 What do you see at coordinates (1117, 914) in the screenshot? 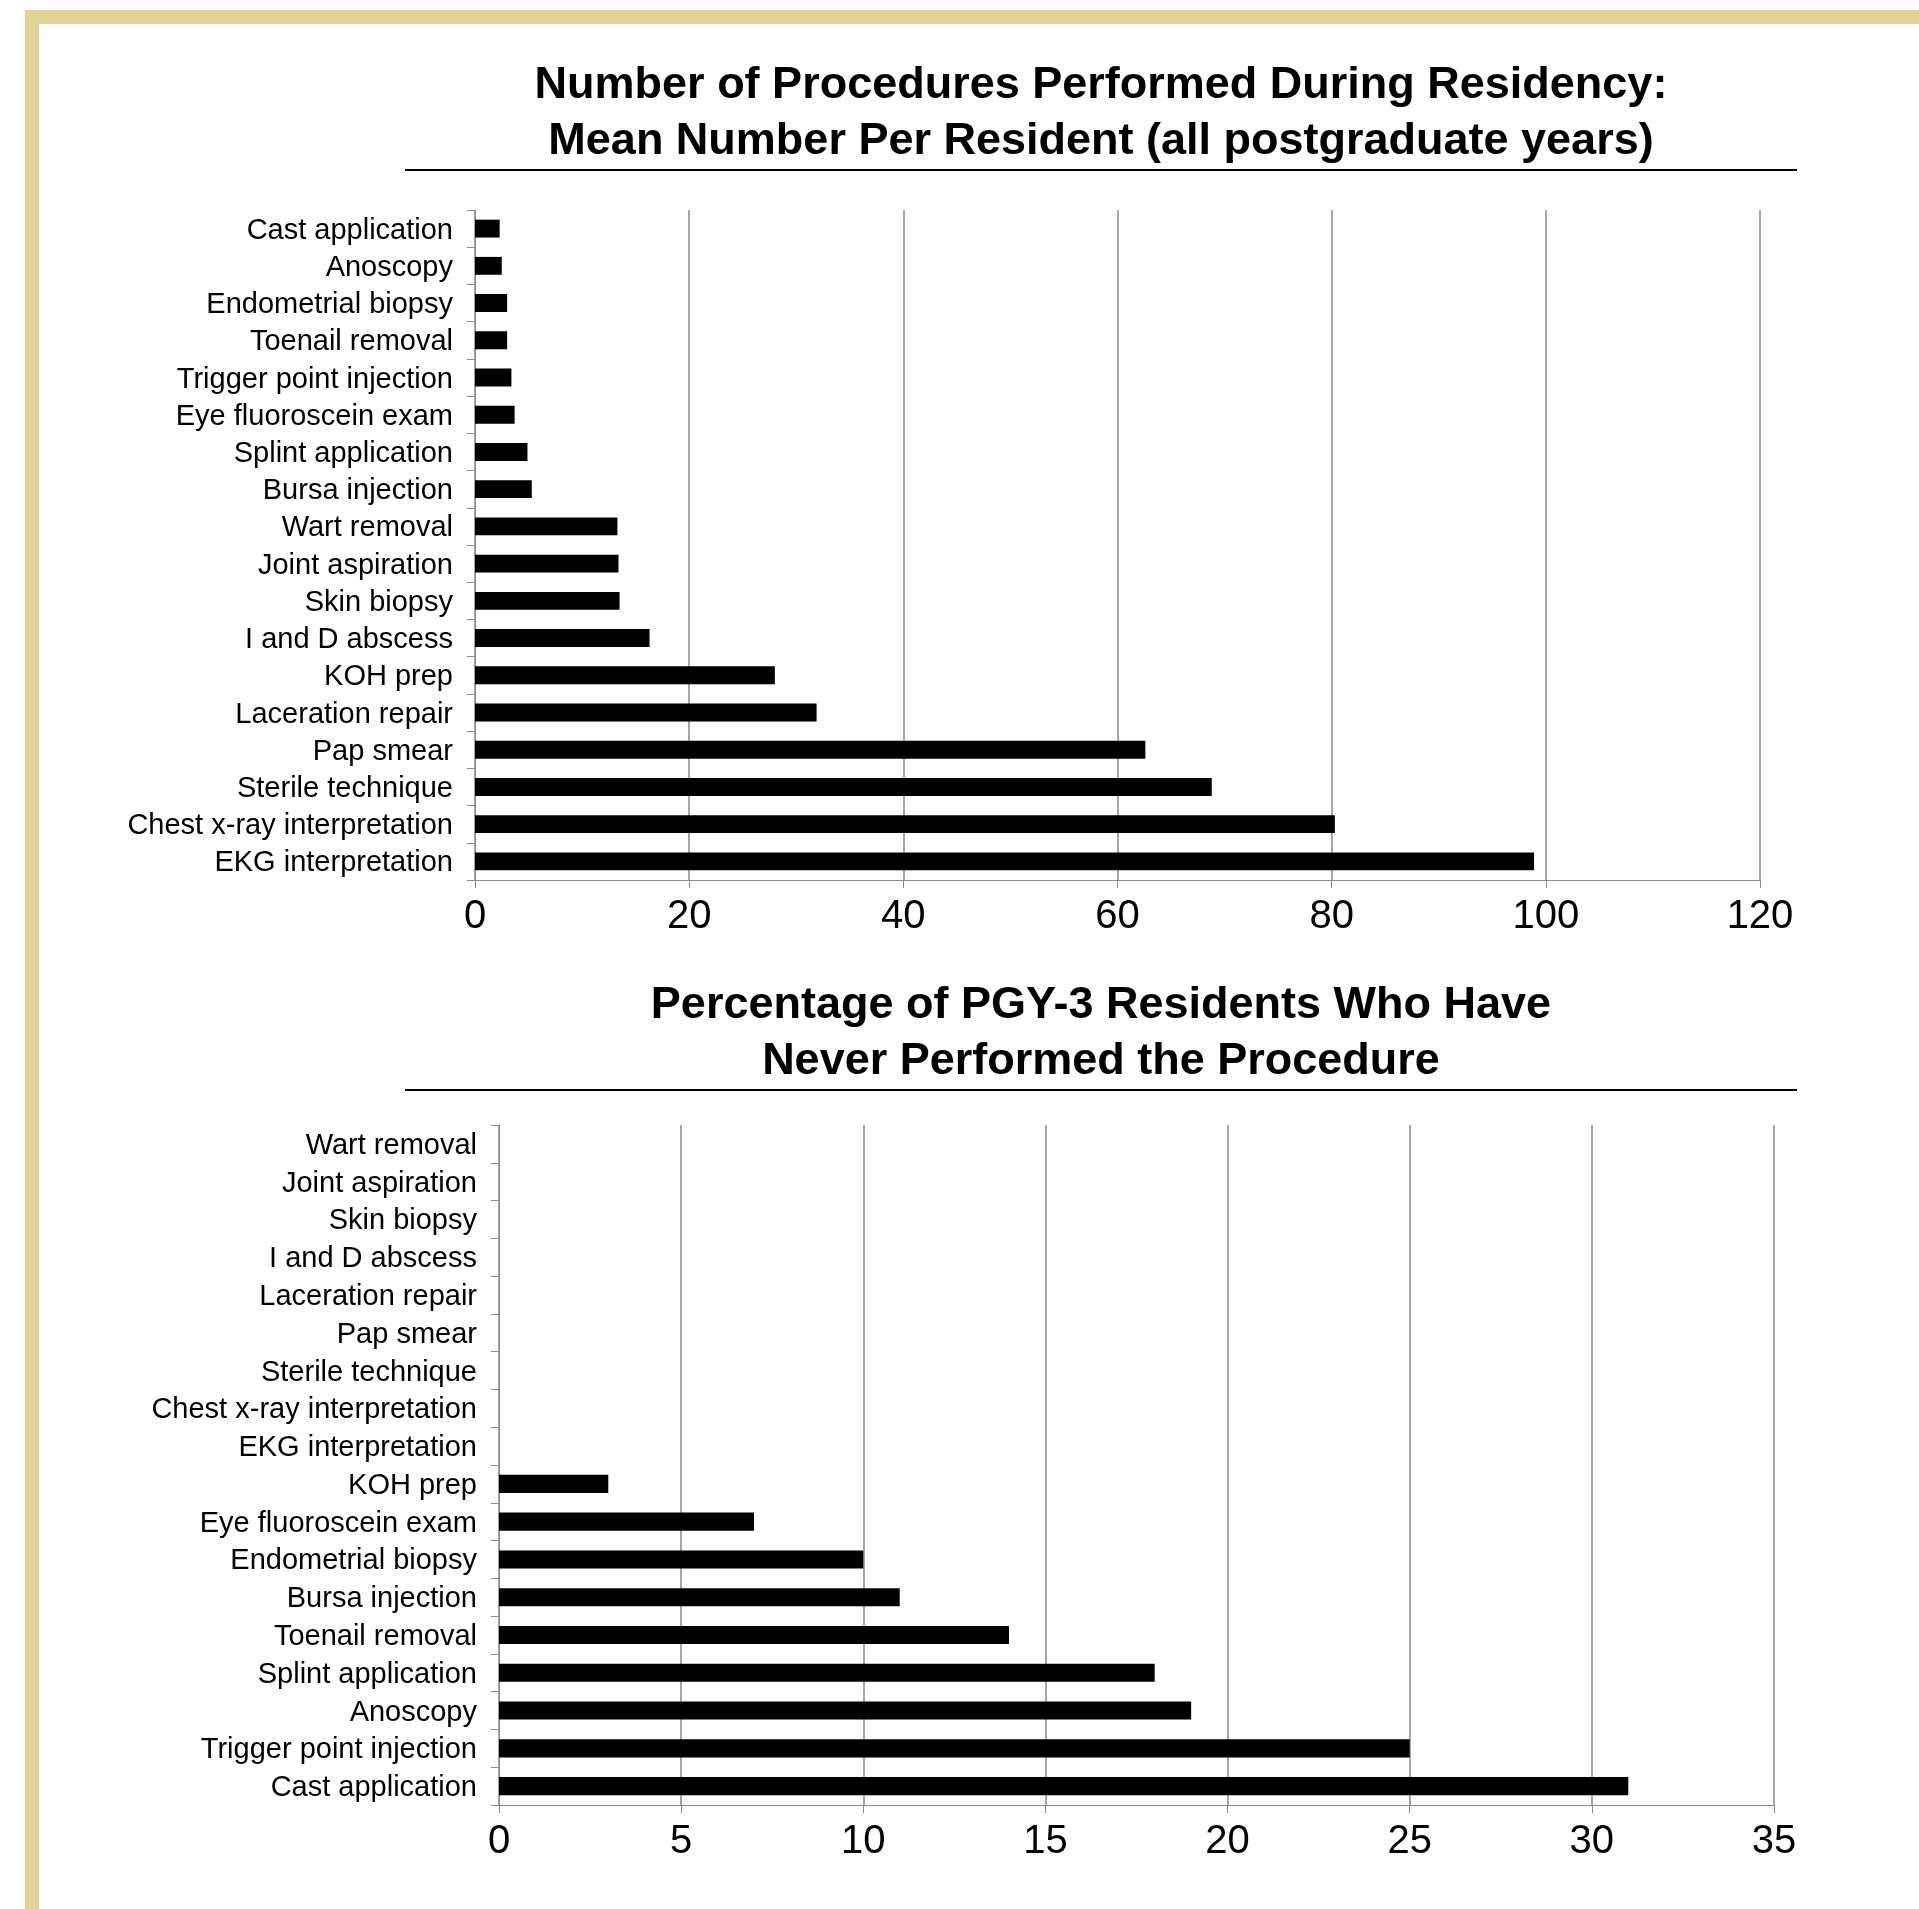
I see `x-tick-label: 60` at bounding box center [1117, 914].